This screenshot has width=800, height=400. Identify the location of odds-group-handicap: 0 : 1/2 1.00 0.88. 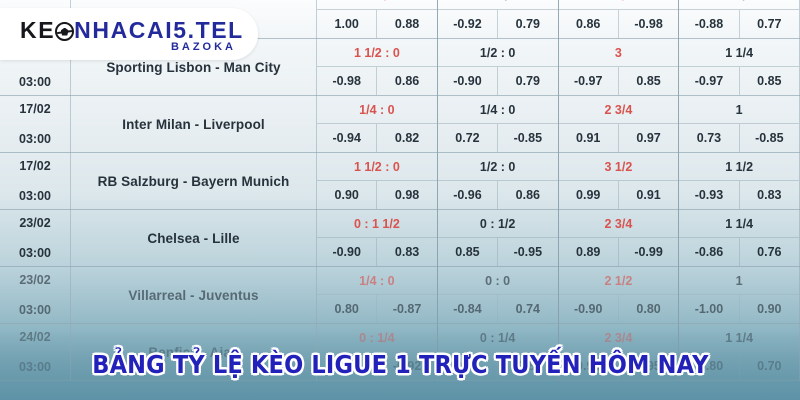
(377, 19).